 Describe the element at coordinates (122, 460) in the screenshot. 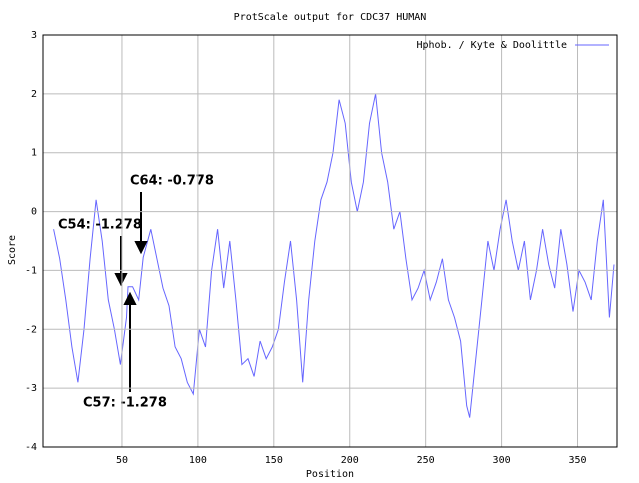

I see `x-tick-label: 50` at that location.